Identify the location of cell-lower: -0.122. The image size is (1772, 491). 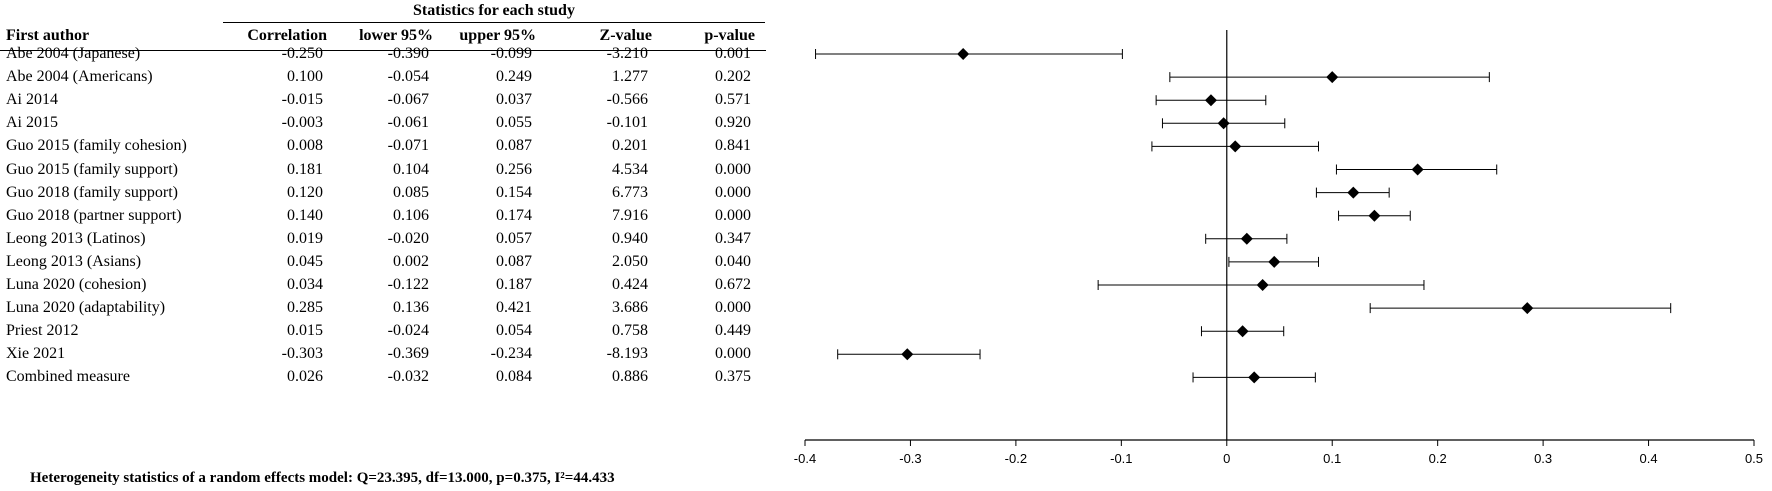
(408, 284).